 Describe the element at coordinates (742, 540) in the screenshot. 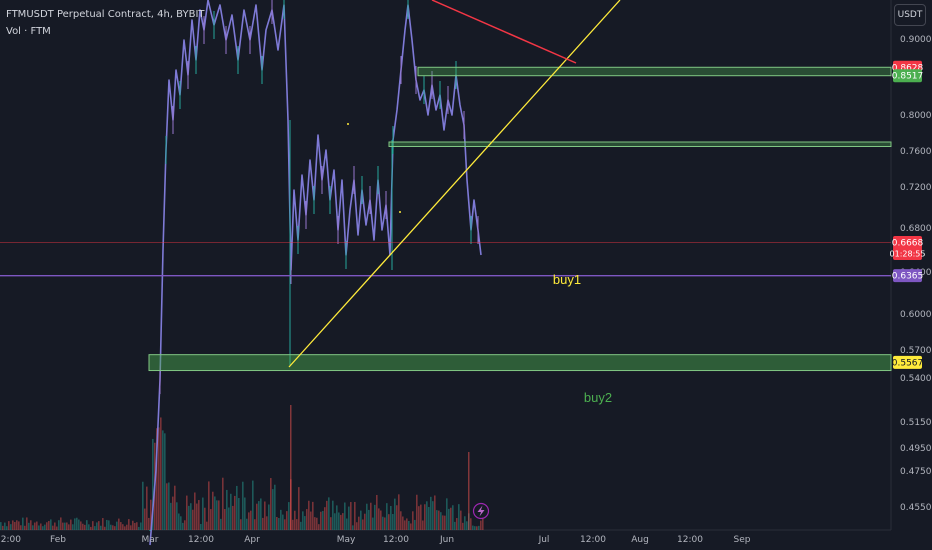

I see `x-tick-label: Sep` at that location.